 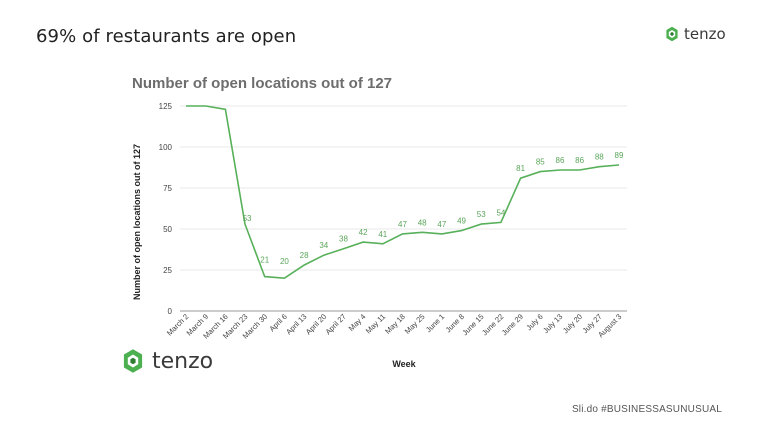 I want to click on x-tick-label: July 20, so click(x=572, y=323).